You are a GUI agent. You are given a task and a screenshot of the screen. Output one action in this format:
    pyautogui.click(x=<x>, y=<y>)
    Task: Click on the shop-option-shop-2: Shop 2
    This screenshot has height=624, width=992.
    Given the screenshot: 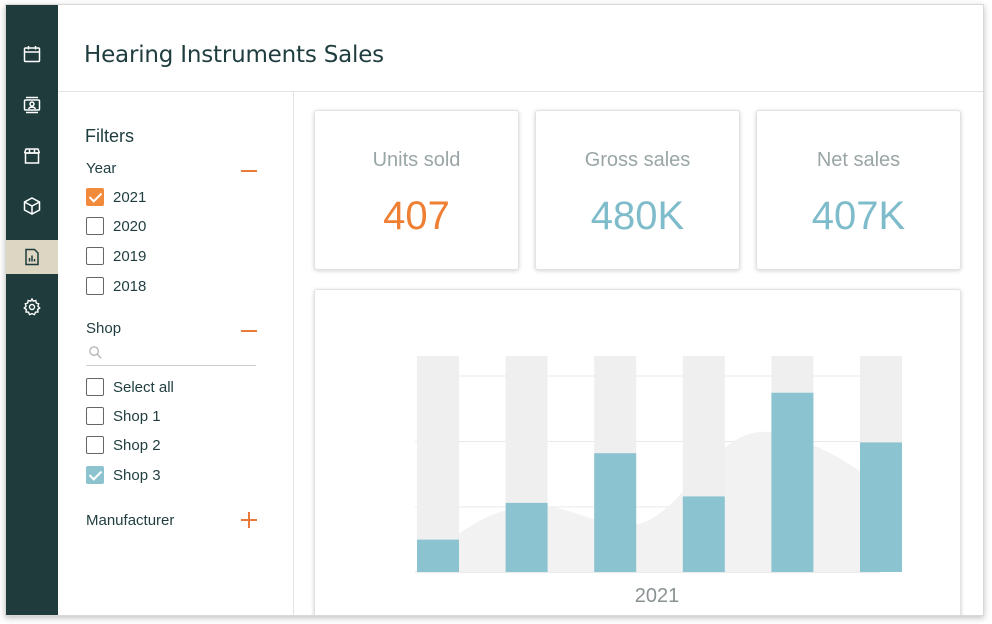 What is the action you would take?
    pyautogui.click(x=123, y=445)
    